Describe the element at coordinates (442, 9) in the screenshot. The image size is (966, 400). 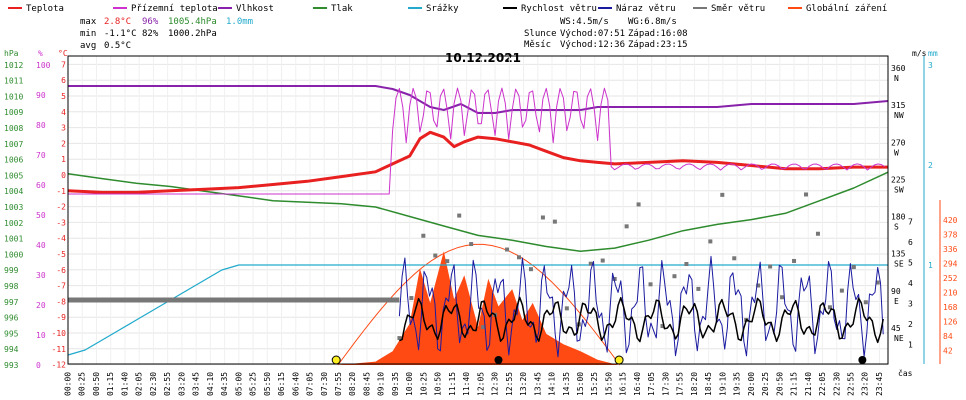
I see `legend-label: Srážky` at that location.